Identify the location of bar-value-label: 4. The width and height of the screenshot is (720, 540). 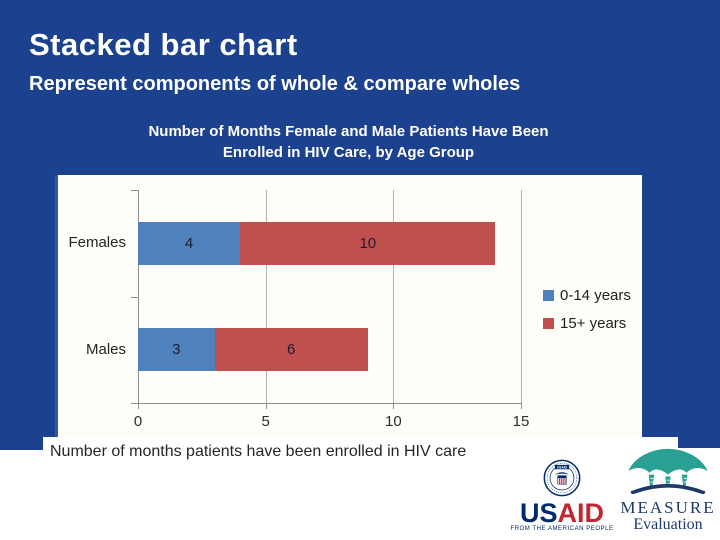
(189, 243).